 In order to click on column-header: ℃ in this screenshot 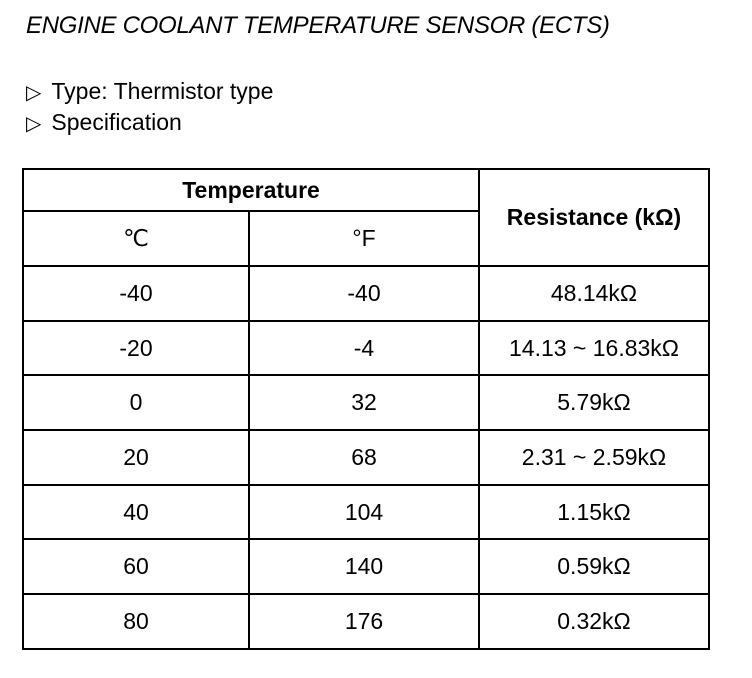, I will do `click(136, 238)`.